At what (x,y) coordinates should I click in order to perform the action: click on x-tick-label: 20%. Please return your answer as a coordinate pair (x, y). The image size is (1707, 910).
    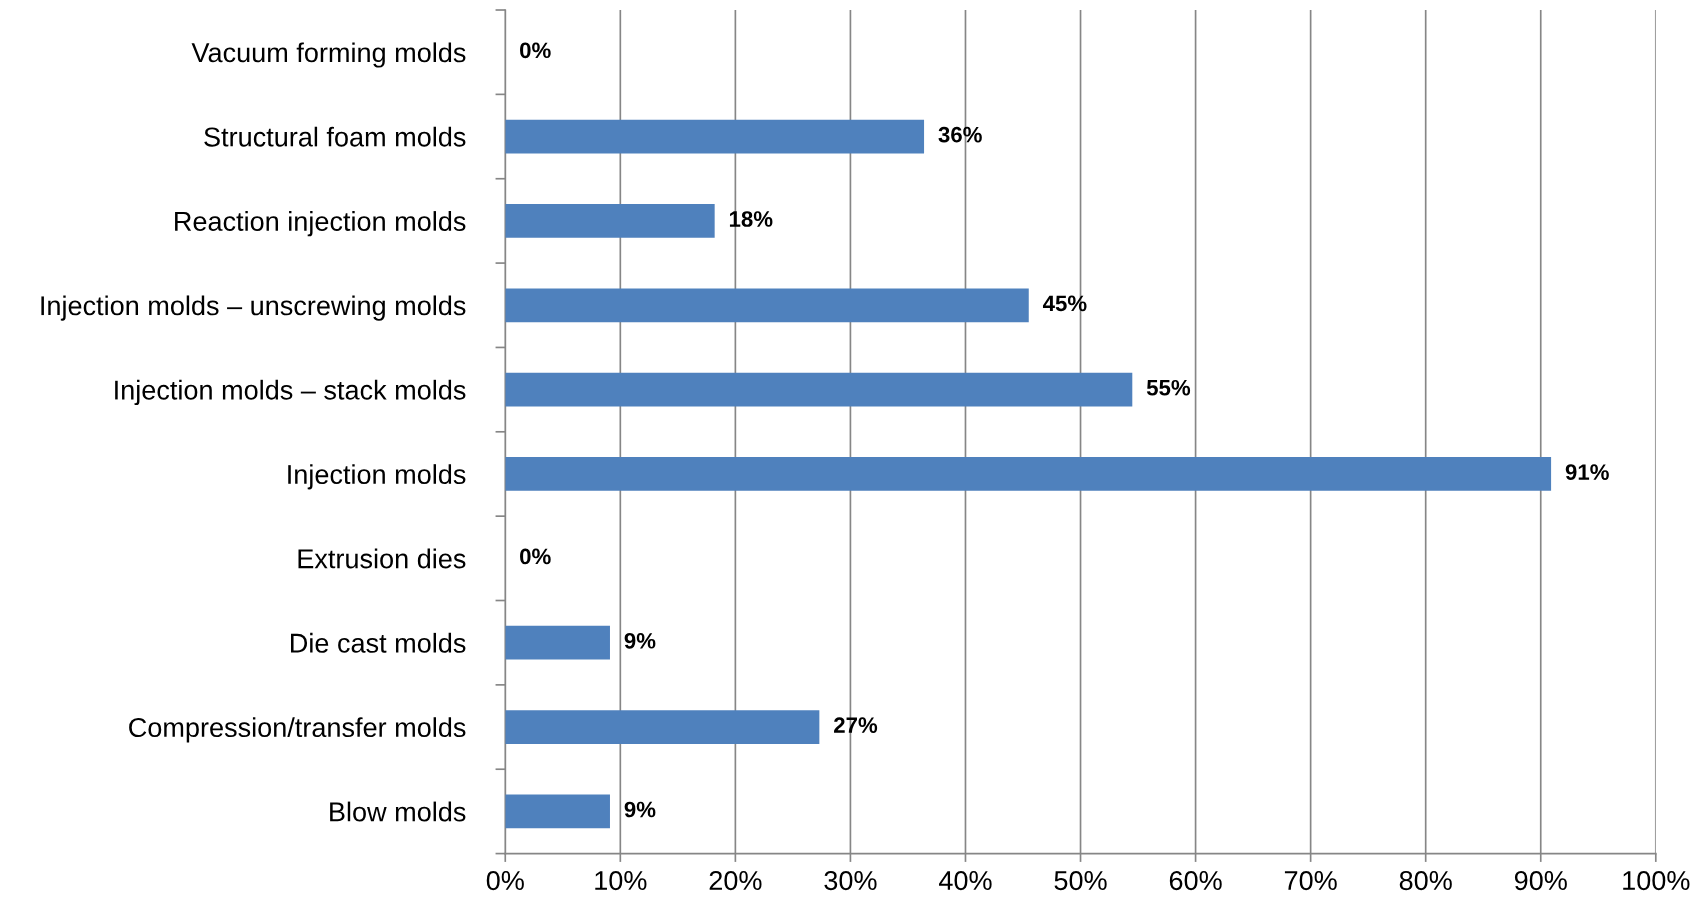
    Looking at the image, I should click on (735, 880).